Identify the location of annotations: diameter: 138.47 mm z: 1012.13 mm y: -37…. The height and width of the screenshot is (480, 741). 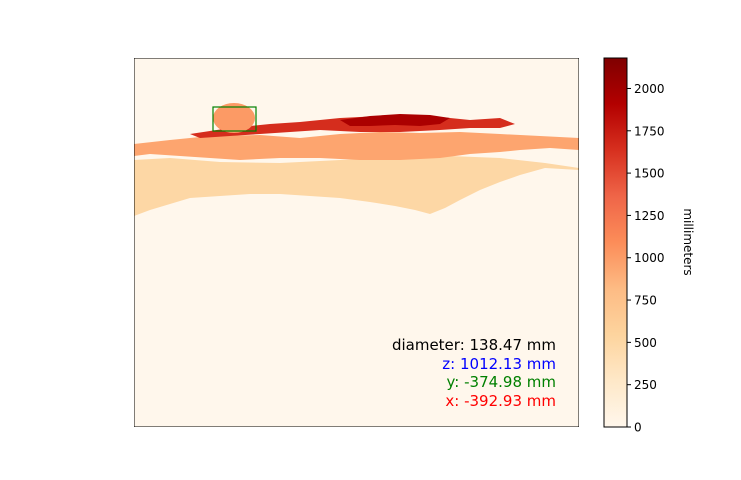
(474, 373).